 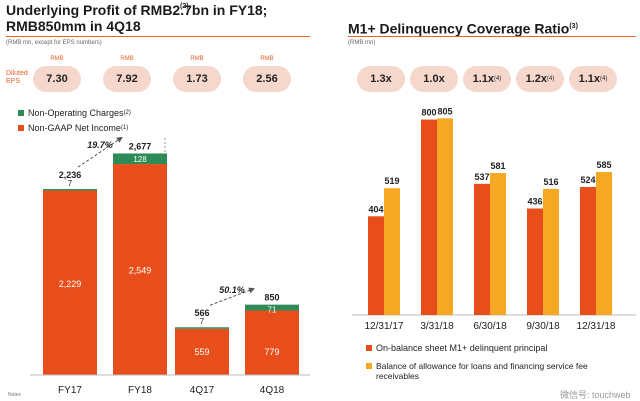 I want to click on eps-pill: 1.73, so click(x=197, y=79).